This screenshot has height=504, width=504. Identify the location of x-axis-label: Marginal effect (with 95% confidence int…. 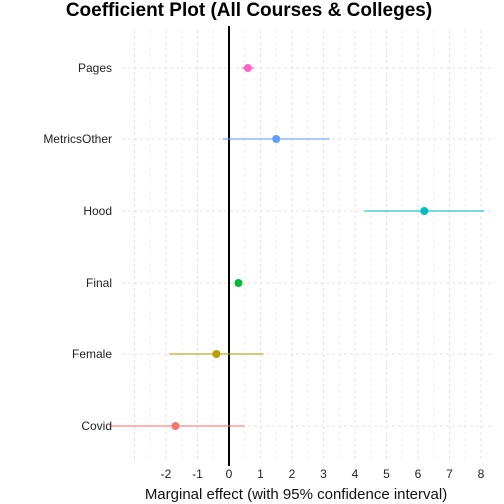
(296, 494).